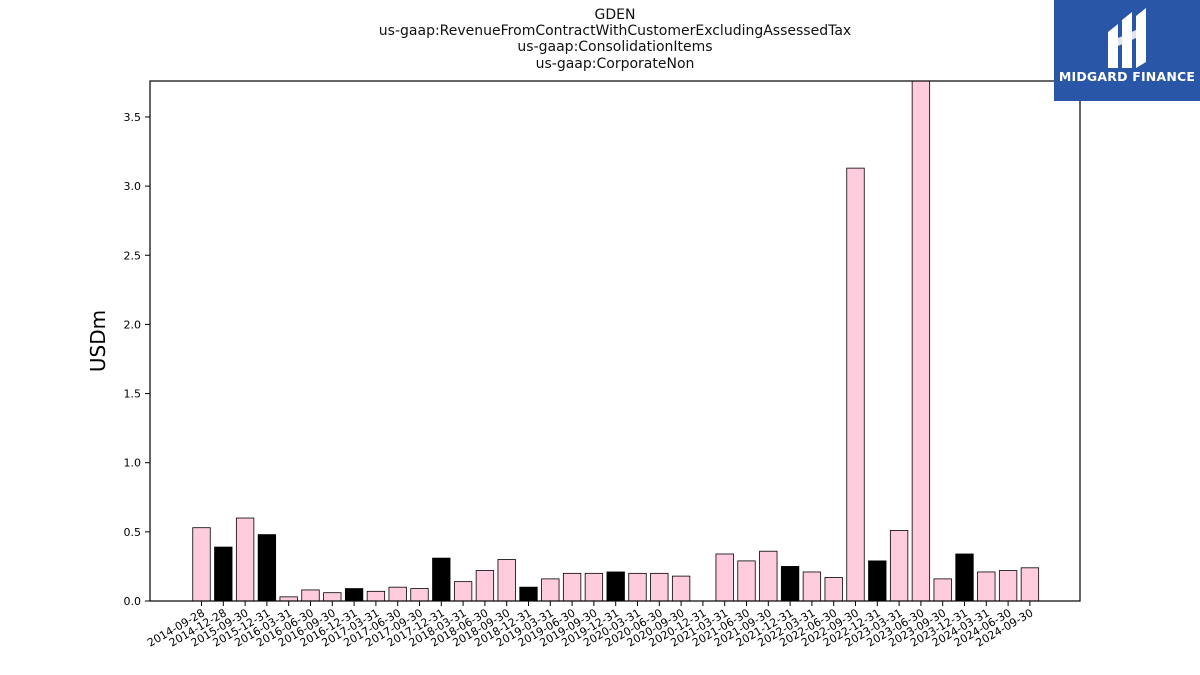 The width and height of the screenshot is (1200, 675). I want to click on y-tick-label: 0.5, so click(133, 532).